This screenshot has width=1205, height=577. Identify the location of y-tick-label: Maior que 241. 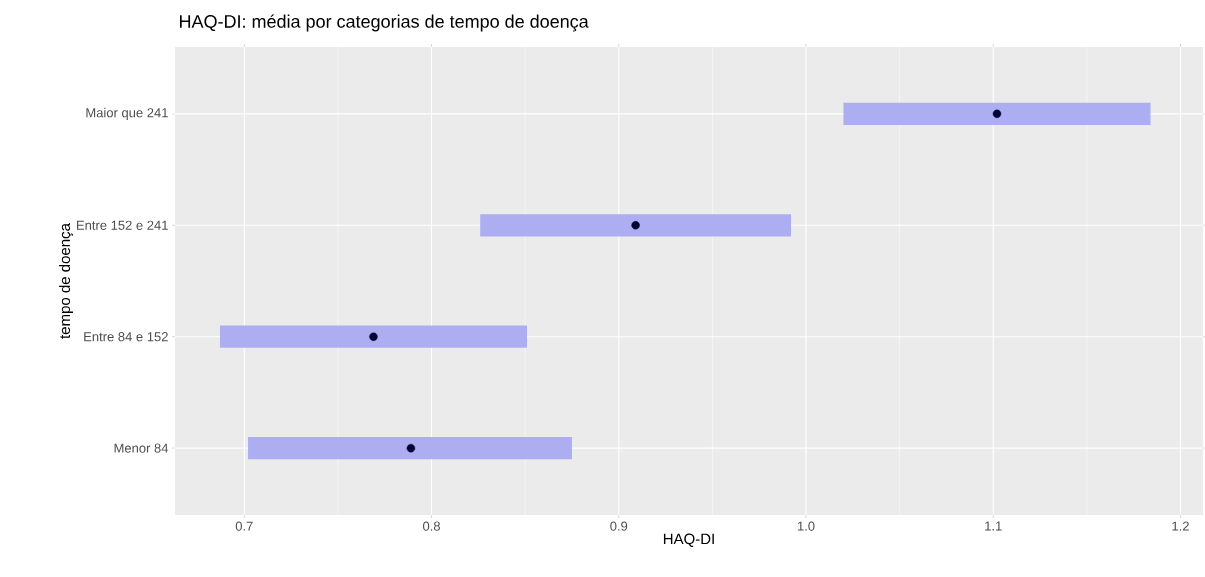
(127, 113).